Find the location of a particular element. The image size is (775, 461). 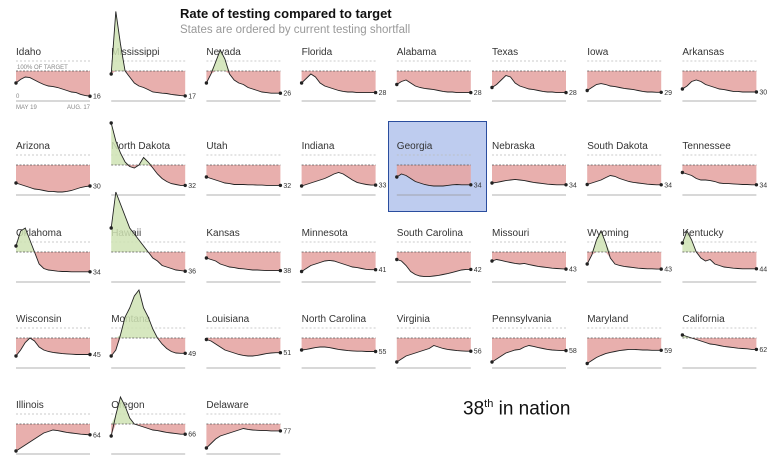

panel-texas: Texas 28 is located at coordinates (533, 74).